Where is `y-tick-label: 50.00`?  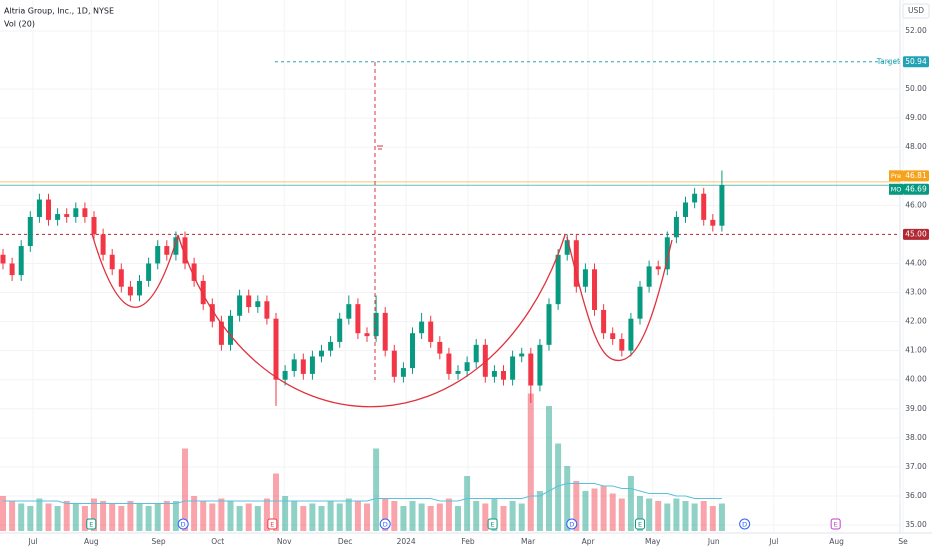 y-tick-label: 50.00 is located at coordinates (916, 88).